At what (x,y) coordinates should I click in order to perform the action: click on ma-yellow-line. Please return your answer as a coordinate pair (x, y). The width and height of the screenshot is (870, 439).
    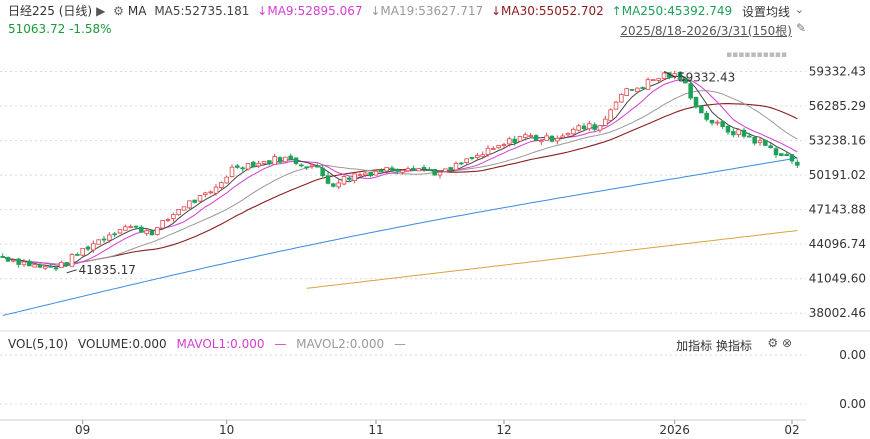
    Looking at the image, I should click on (552, 259).